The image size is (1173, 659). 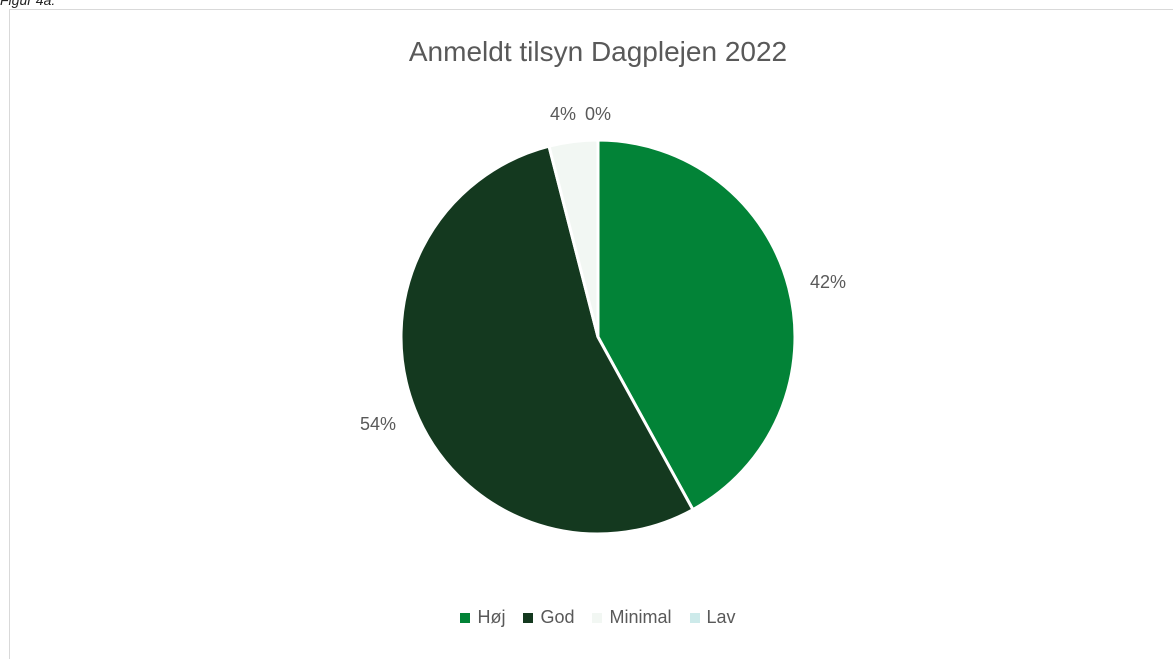 What do you see at coordinates (640, 617) in the screenshot?
I see `legend-label-minimal: Minimal` at bounding box center [640, 617].